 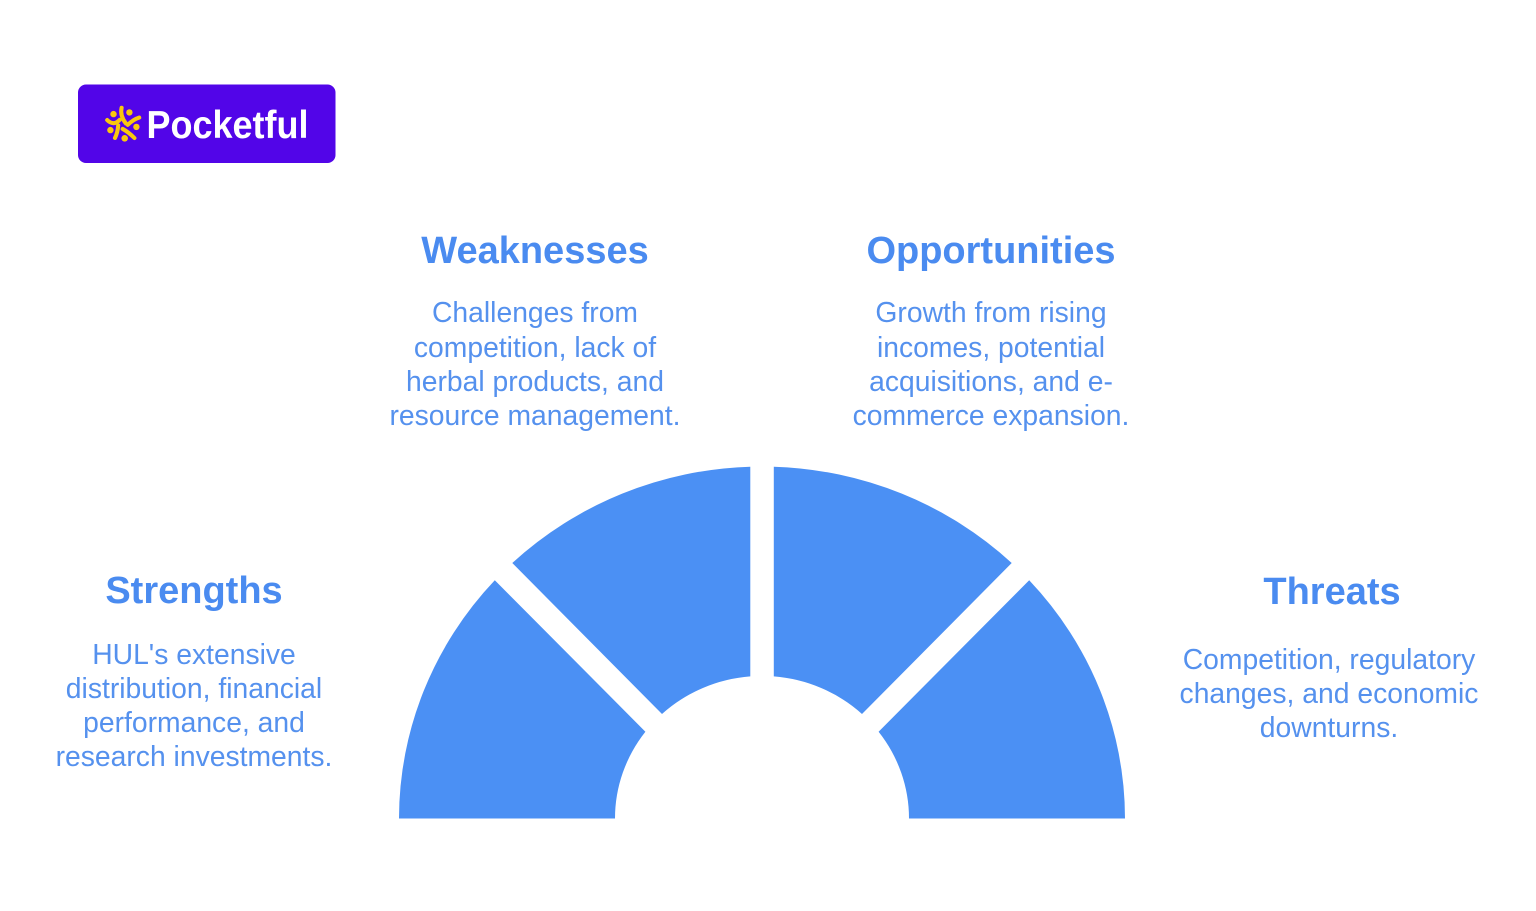 What do you see at coordinates (228, 125) in the screenshot?
I see `svg-text: Pocketful` at bounding box center [228, 125].